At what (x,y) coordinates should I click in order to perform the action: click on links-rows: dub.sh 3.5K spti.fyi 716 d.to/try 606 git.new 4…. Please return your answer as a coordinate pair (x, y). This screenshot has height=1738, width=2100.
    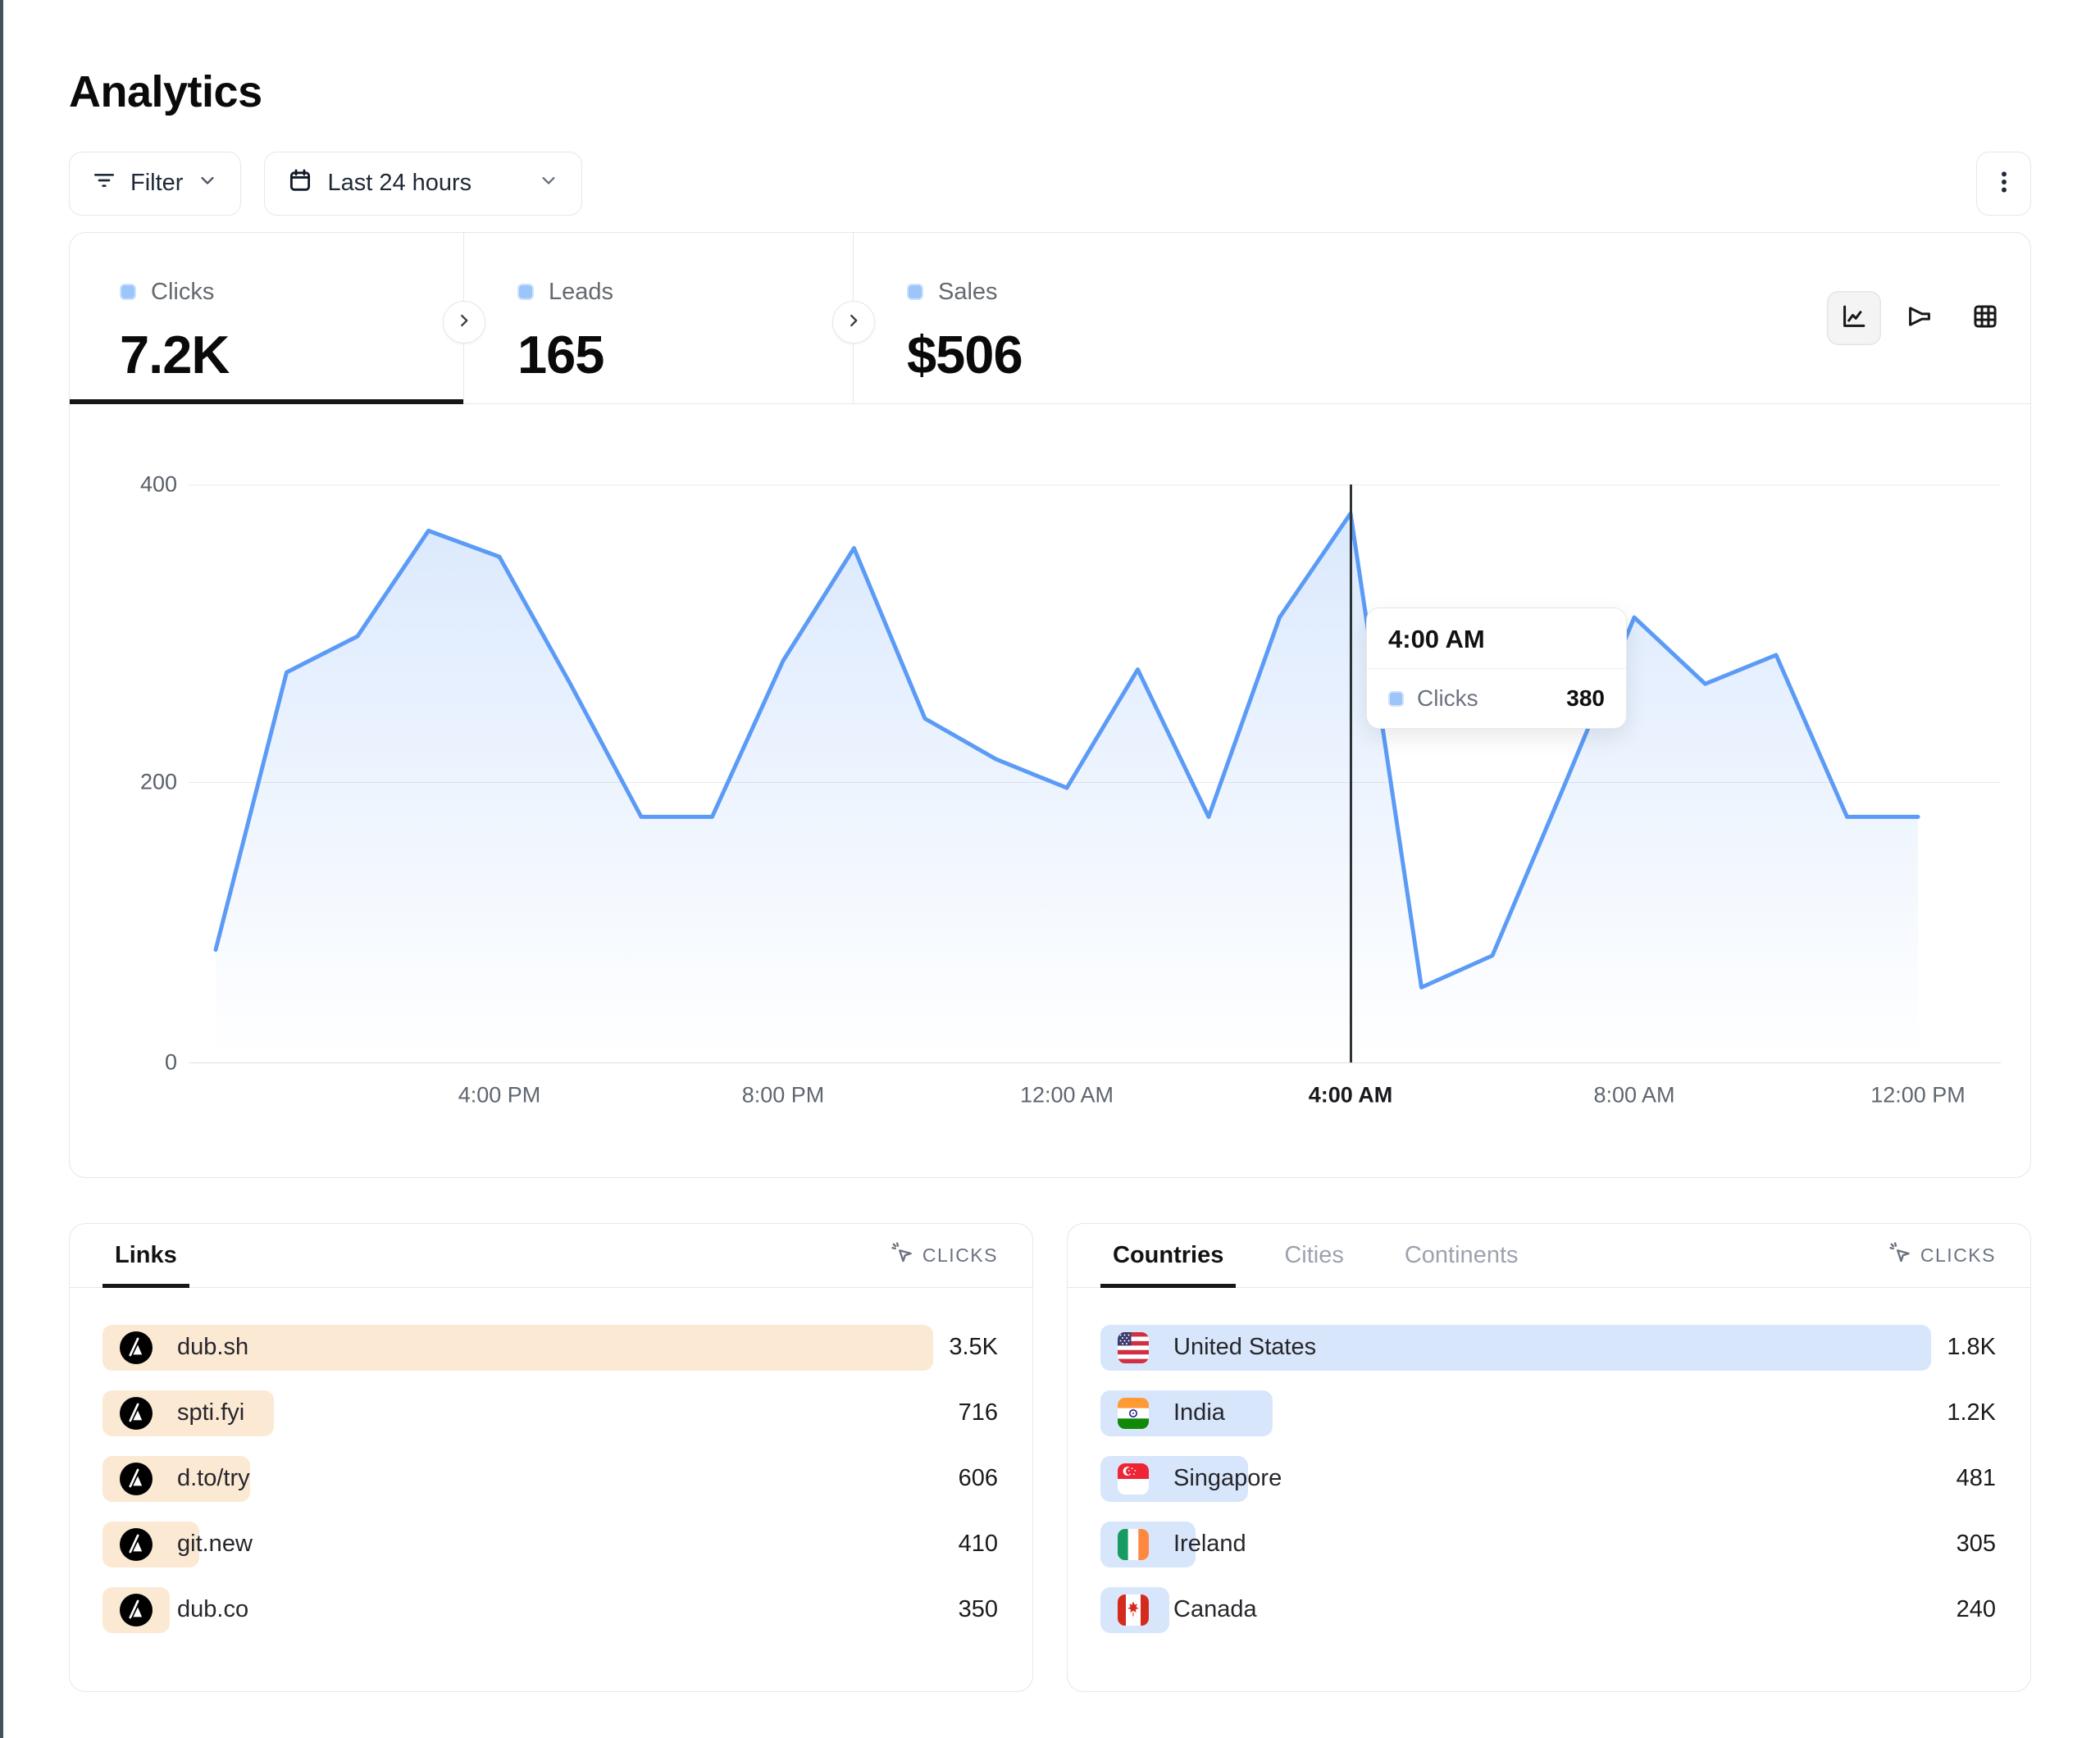
    Looking at the image, I should click on (551, 1460).